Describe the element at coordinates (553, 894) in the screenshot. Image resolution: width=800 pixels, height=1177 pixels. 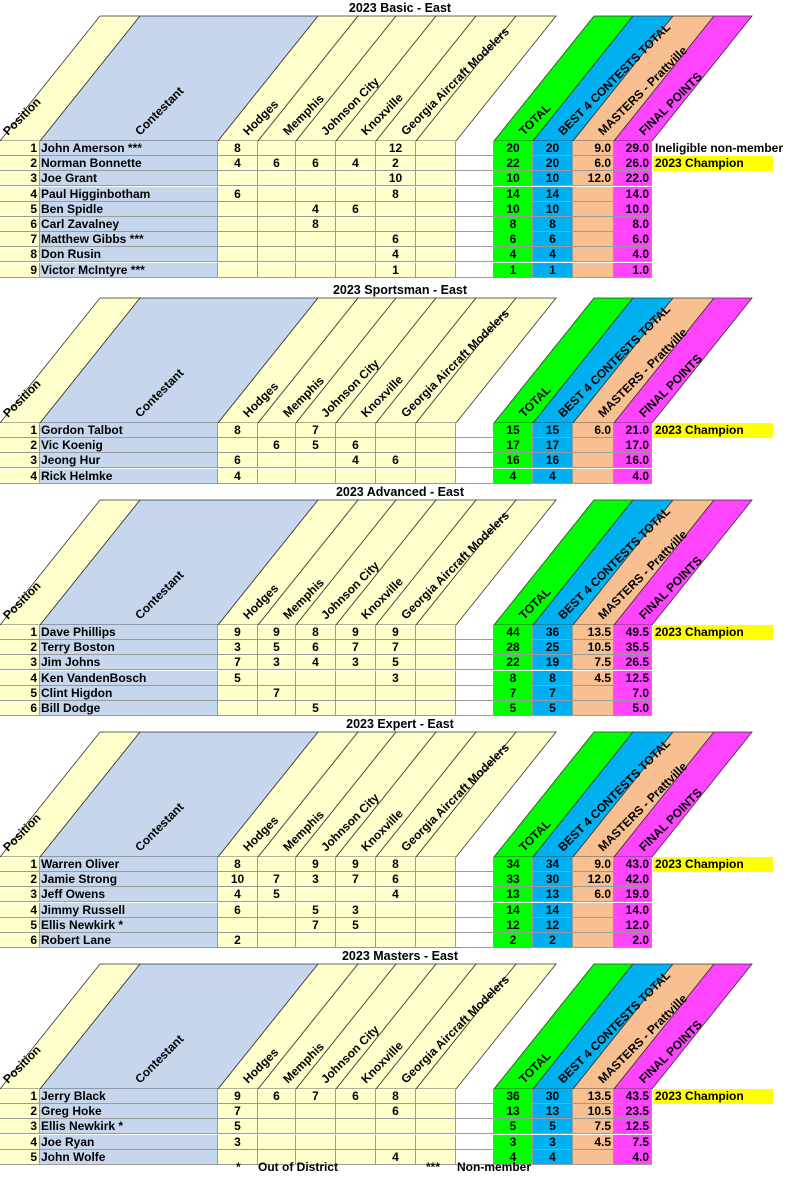
I see `best4-cell: 13` at that location.